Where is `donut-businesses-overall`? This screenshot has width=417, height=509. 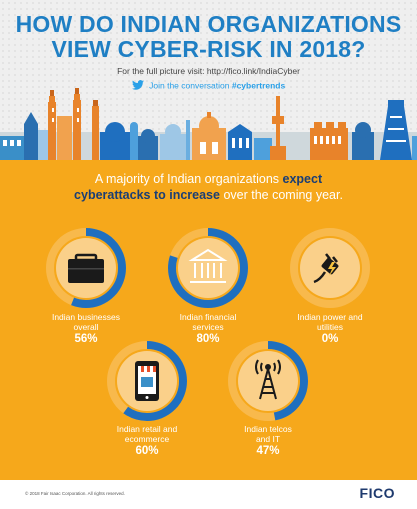 donut-businesses-overall is located at coordinates (86, 268).